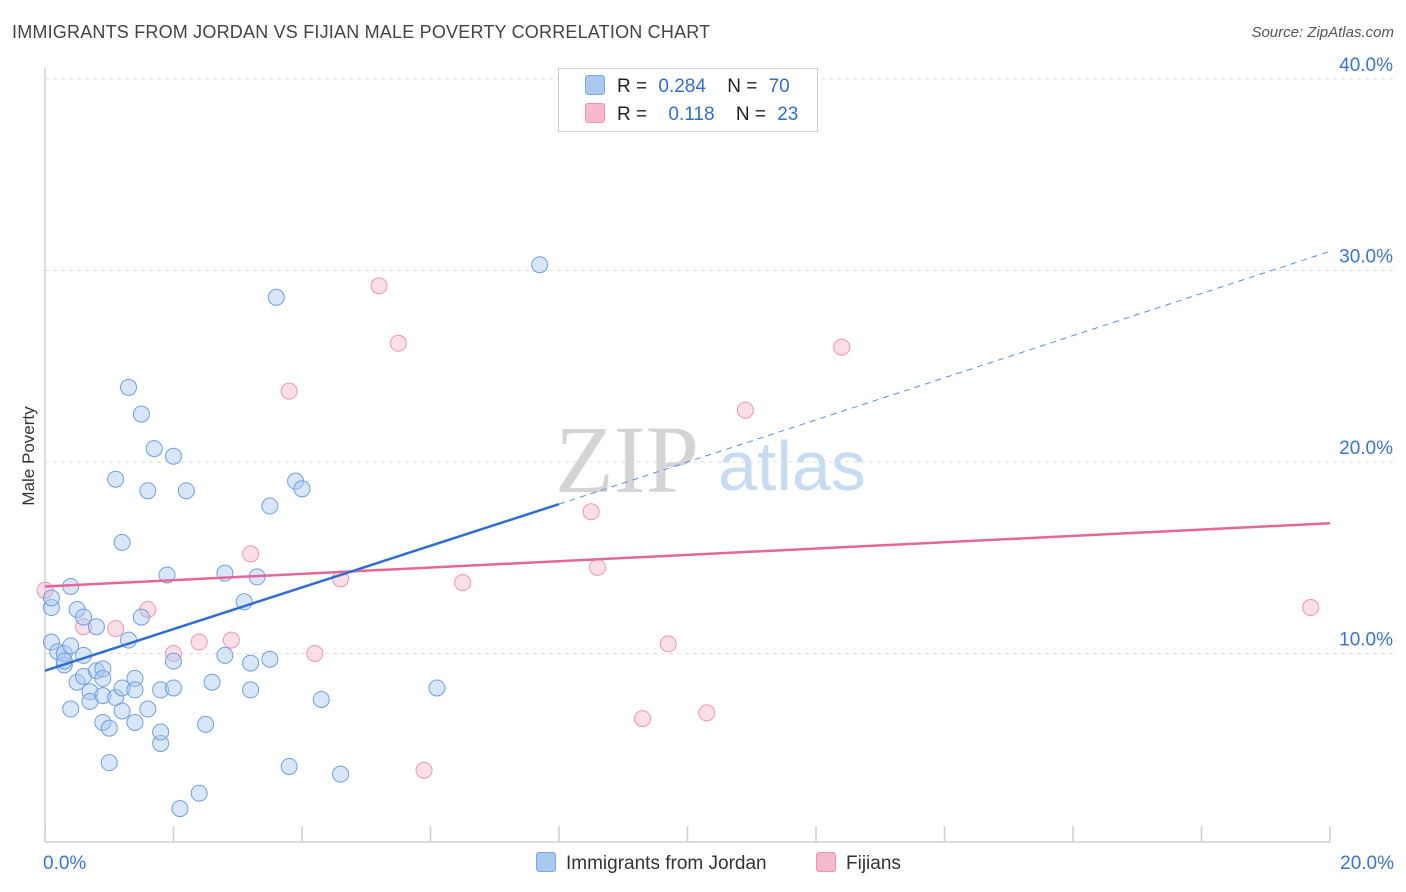  What do you see at coordinates (687, 555) in the screenshot?
I see `trend-line-fijians` at bounding box center [687, 555].